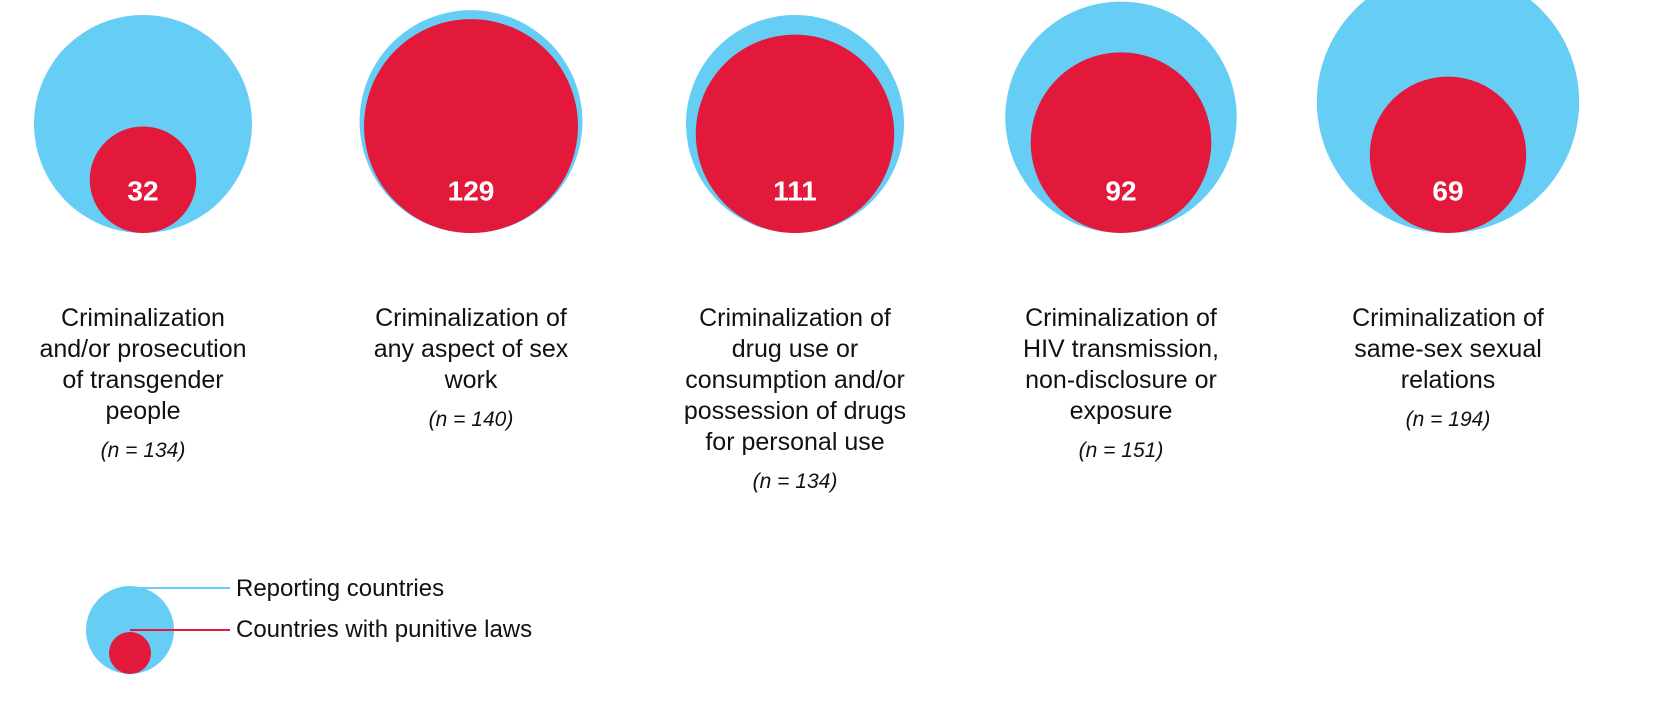 Image resolution: width=1663 pixels, height=712 pixels. Describe the element at coordinates (143, 380) in the screenshot. I see `category-label-line: of transgender` at that location.